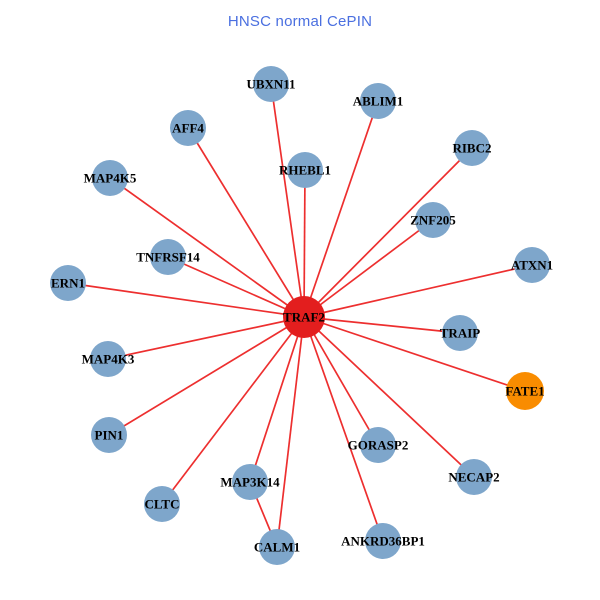  I want to click on node-gorasp2, so click(378, 445).